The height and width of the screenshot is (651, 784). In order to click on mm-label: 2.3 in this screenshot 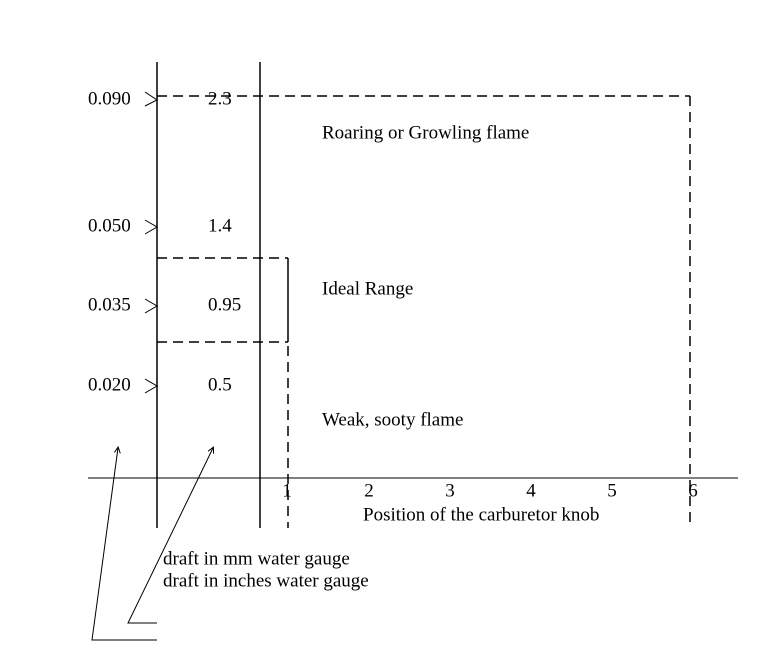, I will do `click(220, 98)`.